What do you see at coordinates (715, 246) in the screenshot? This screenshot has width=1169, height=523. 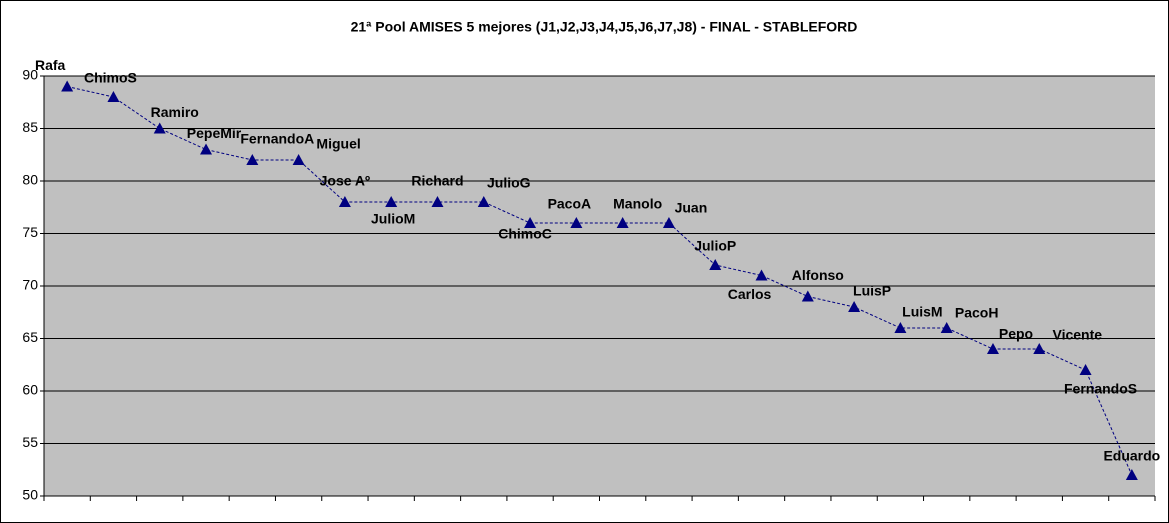 I see `point-label: JulioP` at bounding box center [715, 246].